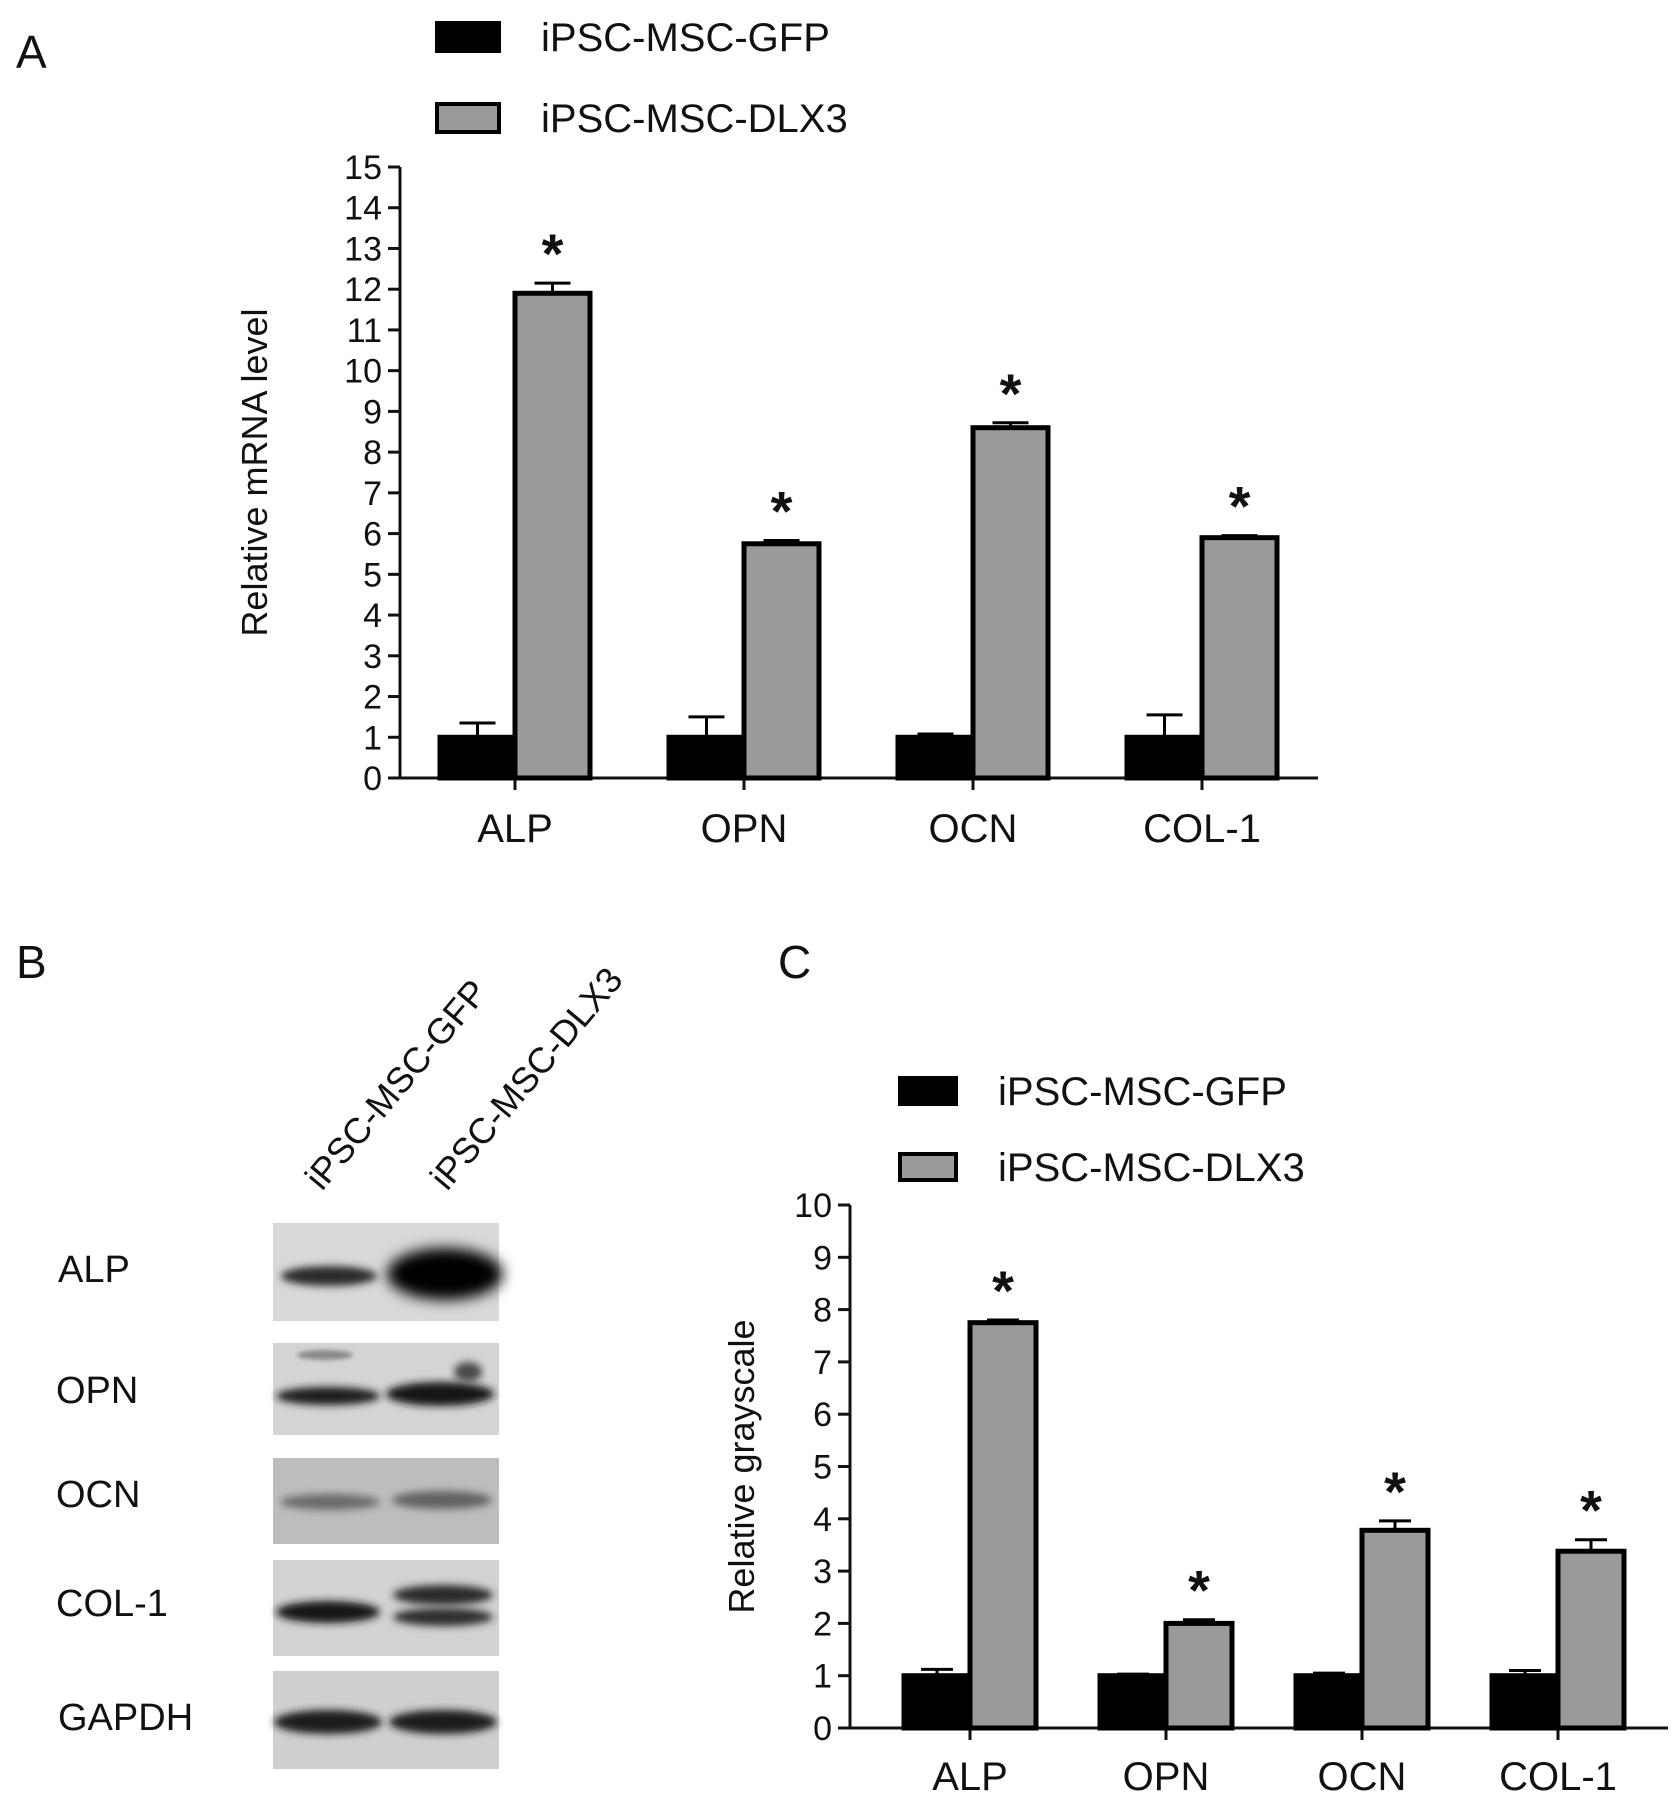 This screenshot has height=1816, width=1677. Describe the element at coordinates (363, 209) in the screenshot. I see `chart-a-y-tick-label: 14` at that location.